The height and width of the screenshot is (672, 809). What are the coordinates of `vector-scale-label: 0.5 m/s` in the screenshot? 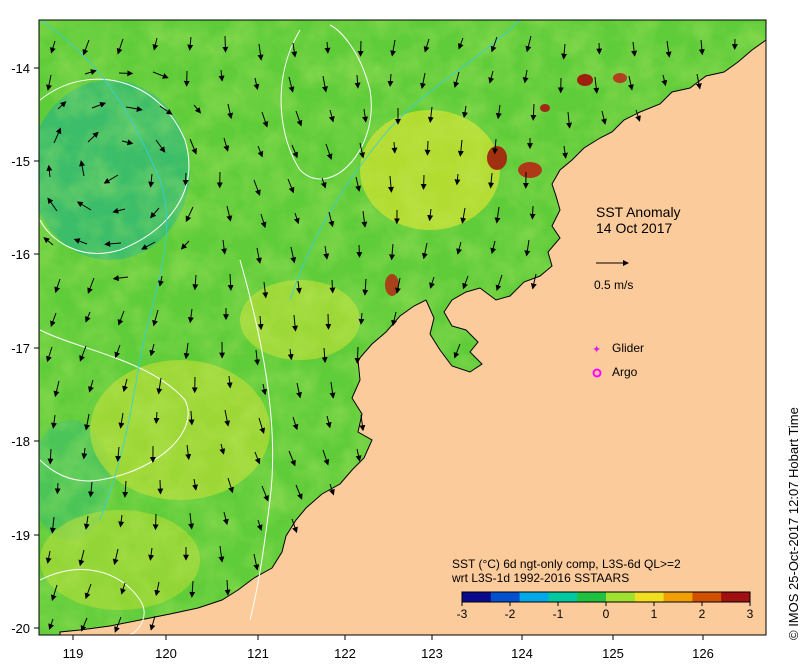 It's located at (613, 285).